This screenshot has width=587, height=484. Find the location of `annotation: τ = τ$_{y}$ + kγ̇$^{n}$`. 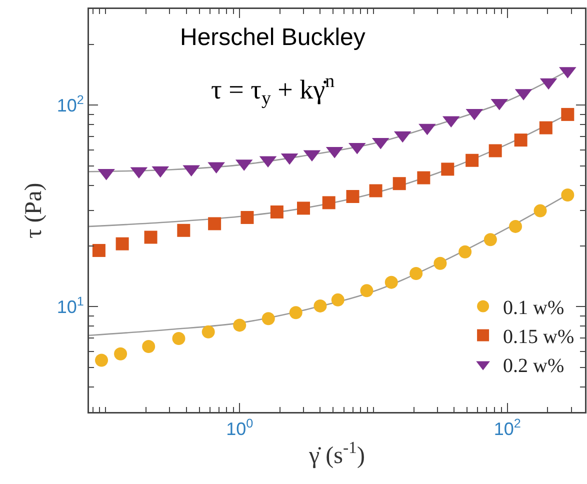

annotation: τ = τ$_{y}$ + kγ̇$^{n}$ is located at coordinates (273, 90).